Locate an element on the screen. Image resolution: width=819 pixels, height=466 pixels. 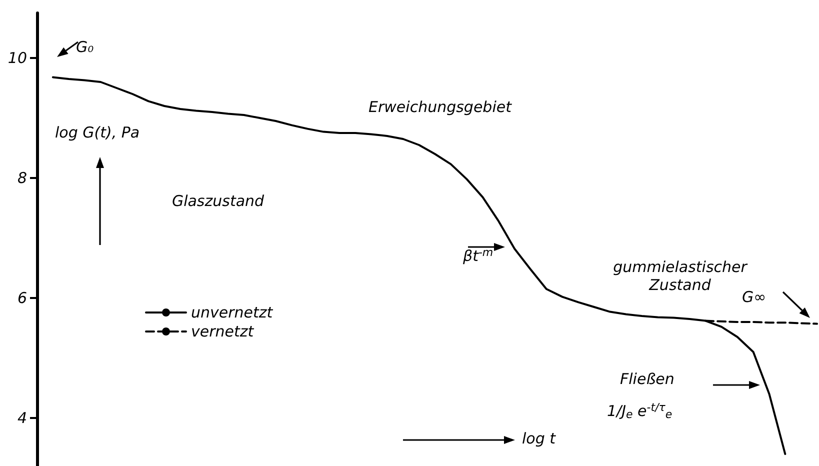
y-axis-title: log G(t), Pa is located at coordinates (97, 133).